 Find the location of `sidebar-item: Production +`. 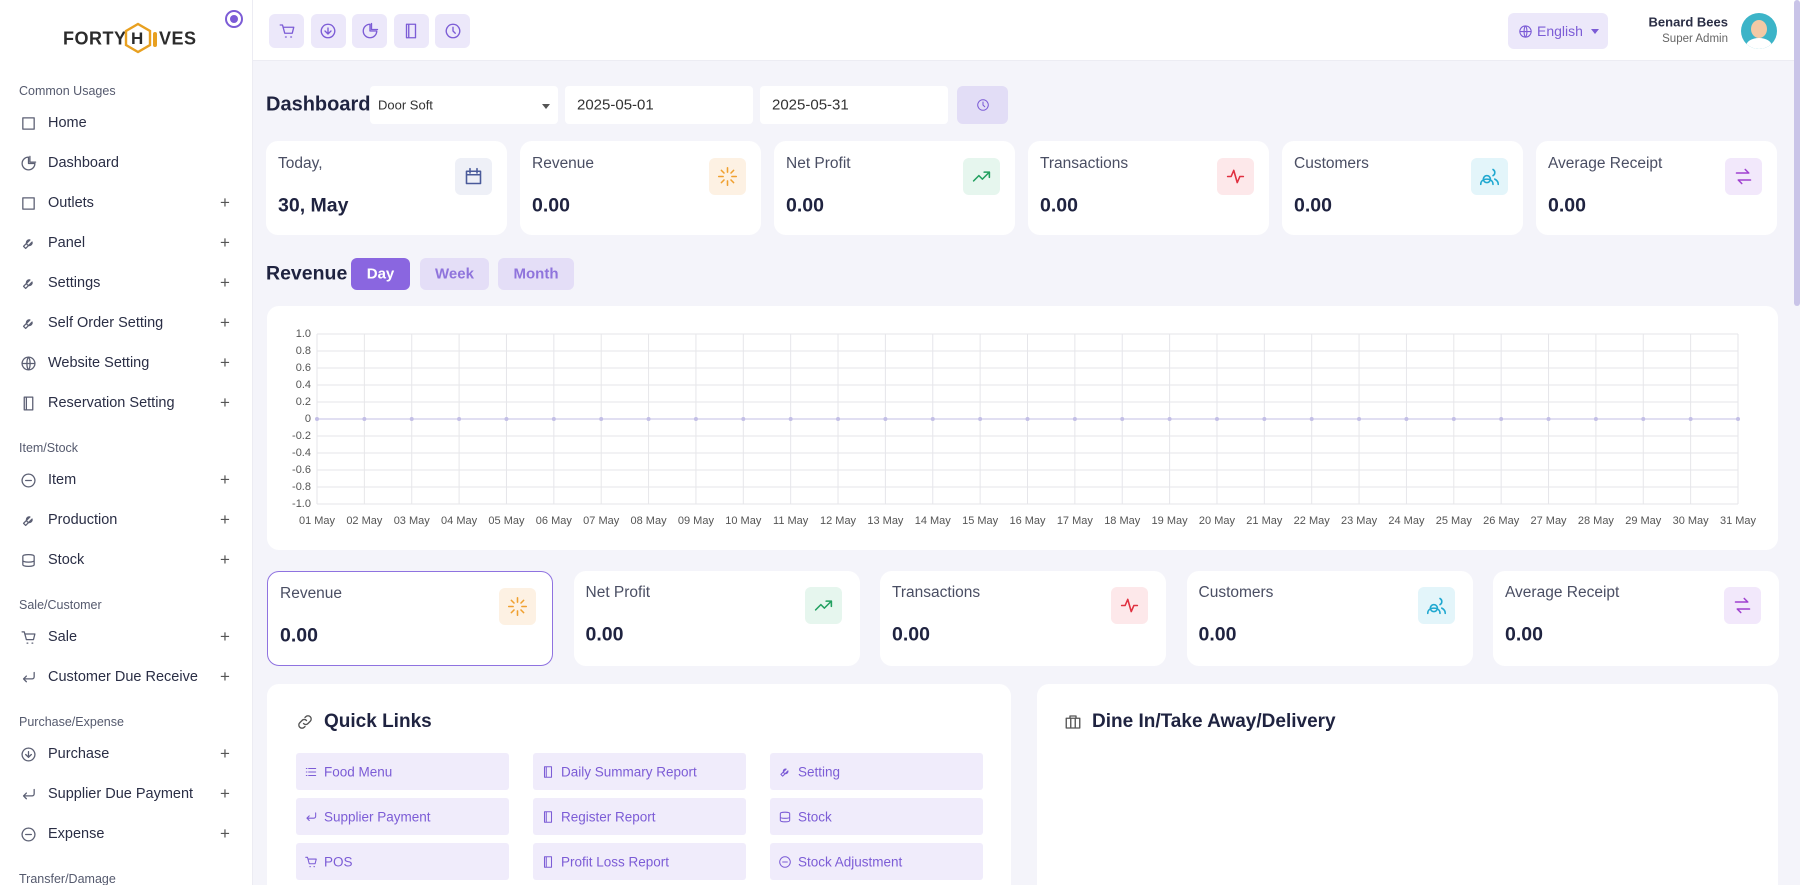

sidebar-item: Production + is located at coordinates (126, 520).